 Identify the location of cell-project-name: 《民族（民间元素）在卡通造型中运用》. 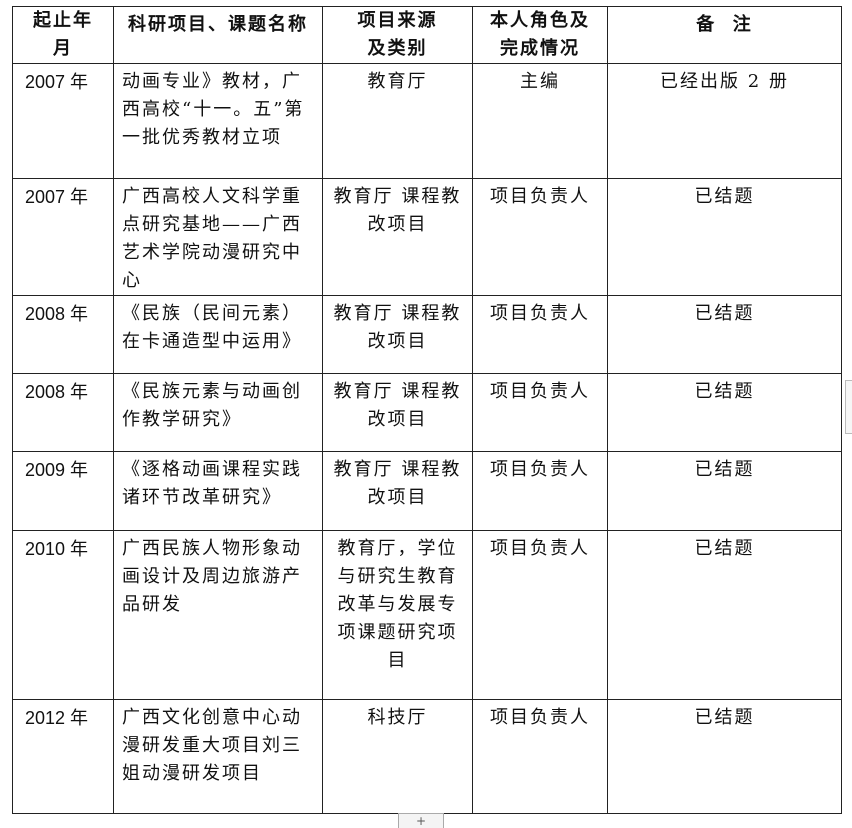
(218, 334).